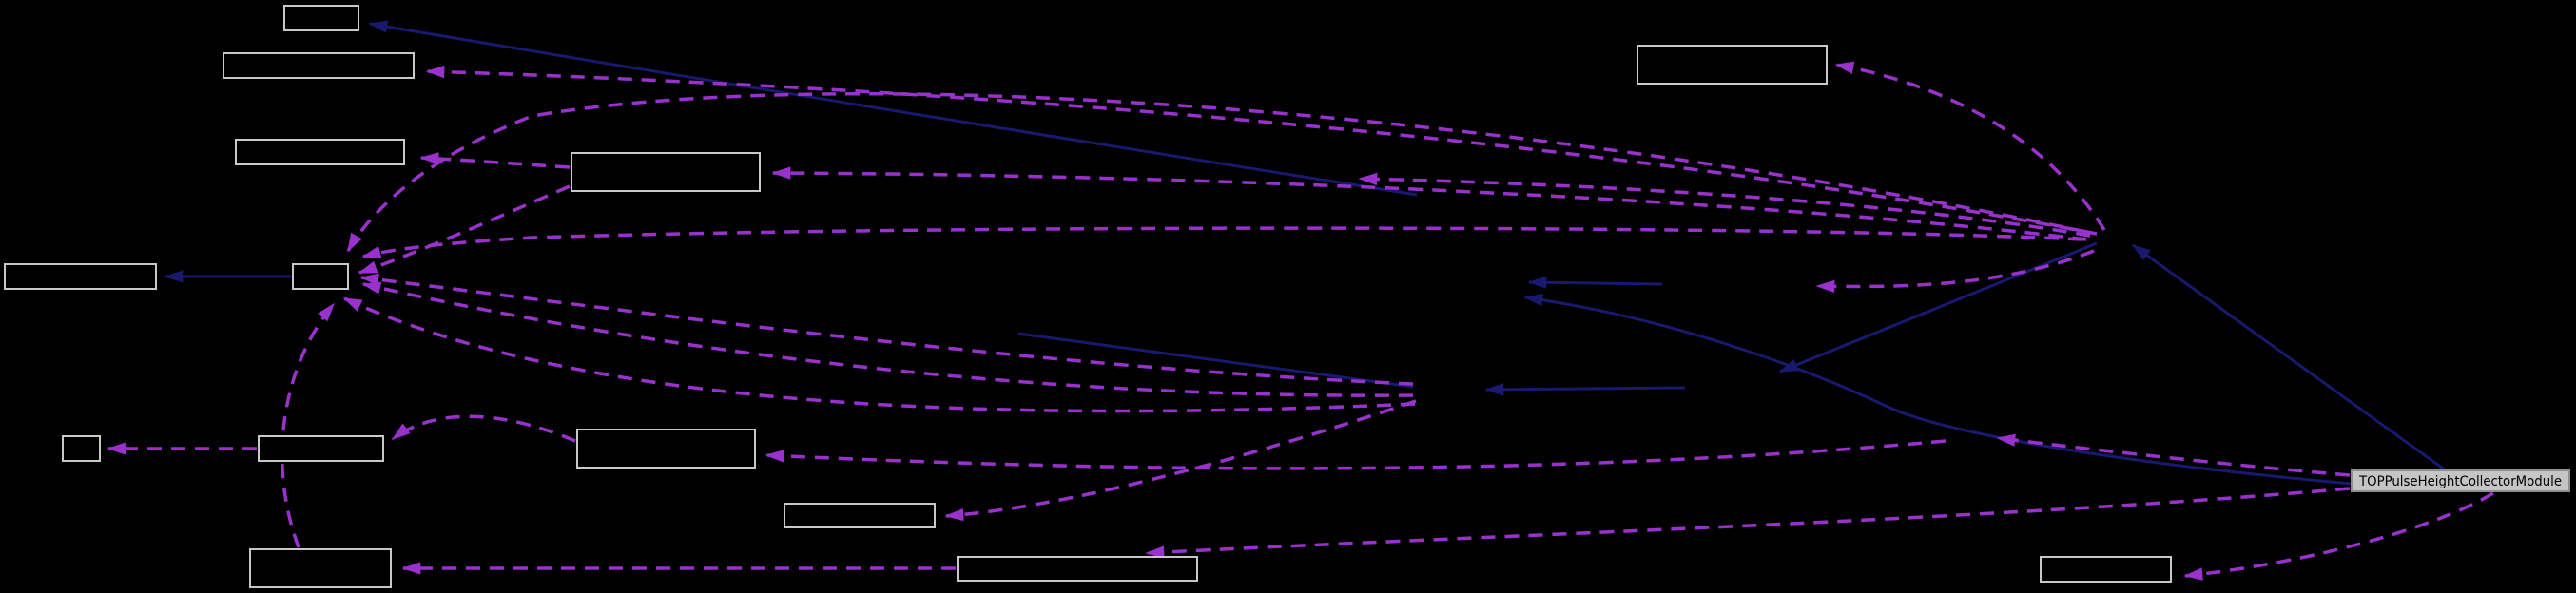 This screenshot has height=593, width=2576. Describe the element at coordinates (1585, 389) in the screenshot. I see `graph-edge-inherit-hub-e-to-hub-a` at that location.